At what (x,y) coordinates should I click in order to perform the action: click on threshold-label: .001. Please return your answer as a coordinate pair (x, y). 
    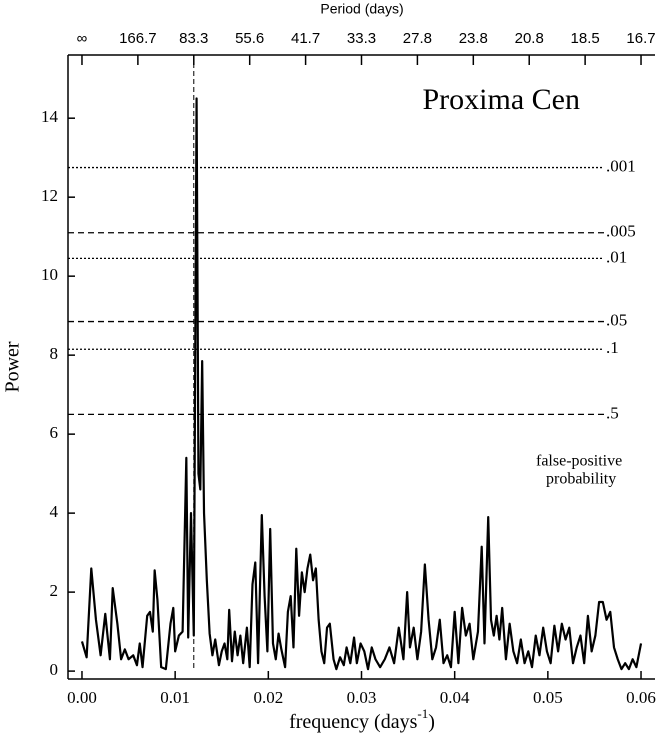
    Looking at the image, I should click on (621, 165).